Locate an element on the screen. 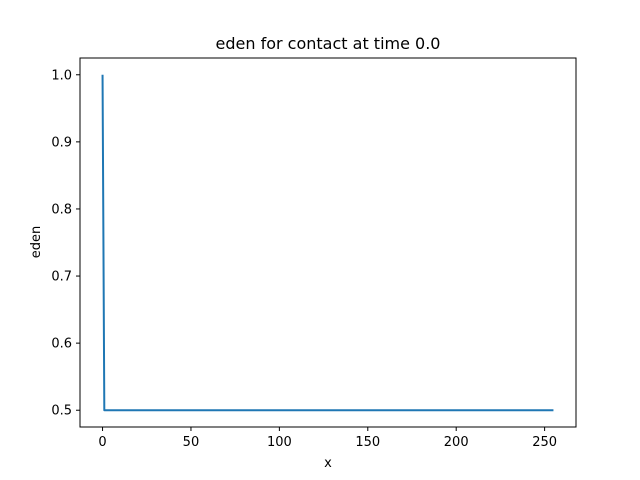  y-tick-label: 0.5 is located at coordinates (61, 411).